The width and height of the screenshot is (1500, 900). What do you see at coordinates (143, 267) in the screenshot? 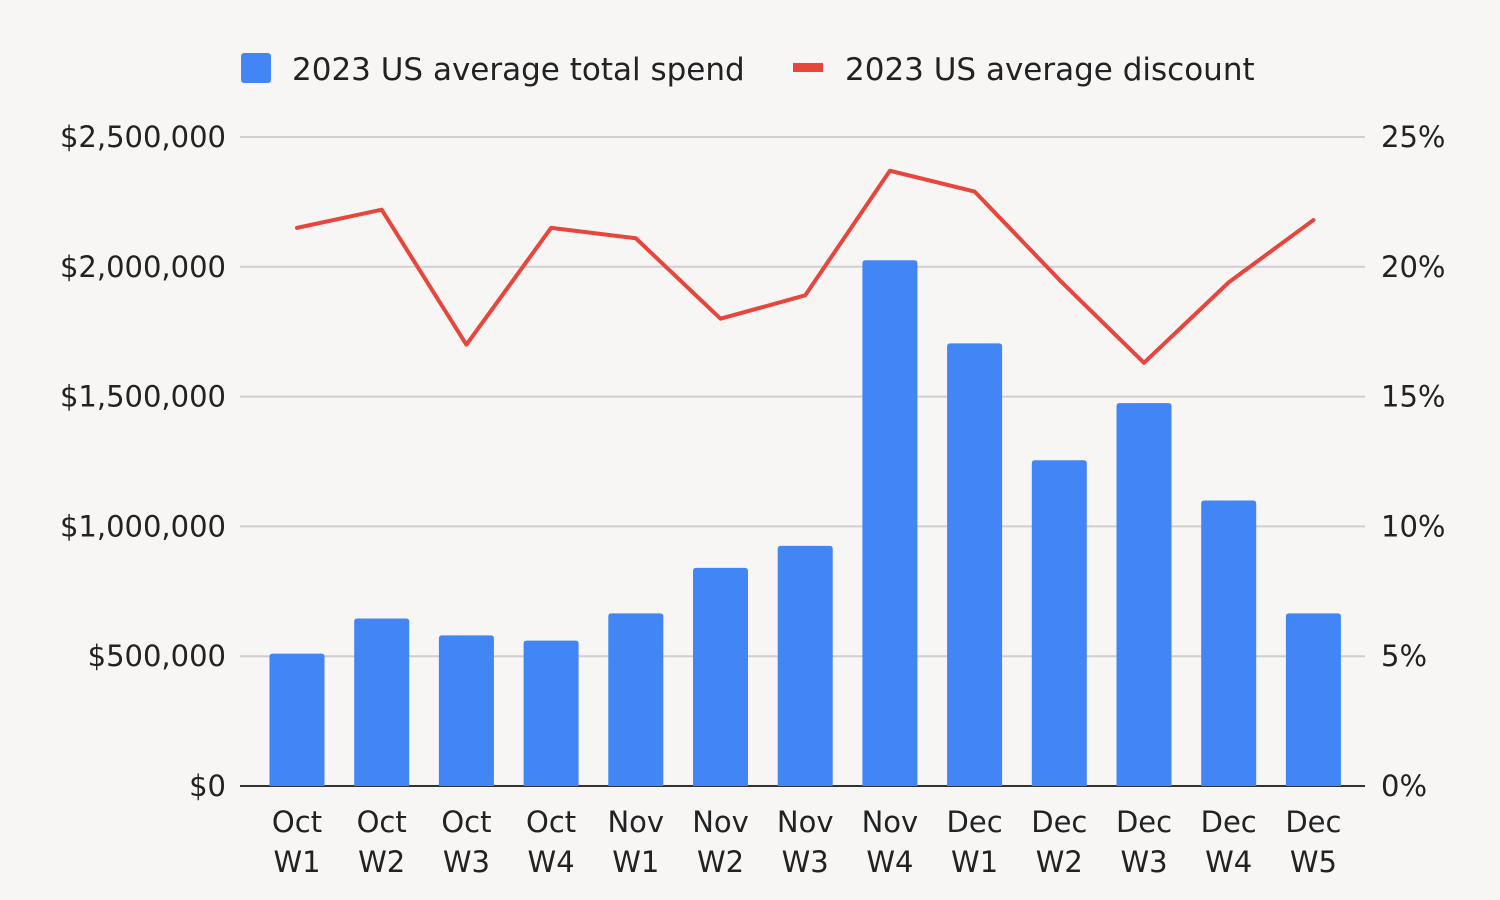
I see `left-axis-tick-label: $2,000,000` at bounding box center [143, 267].